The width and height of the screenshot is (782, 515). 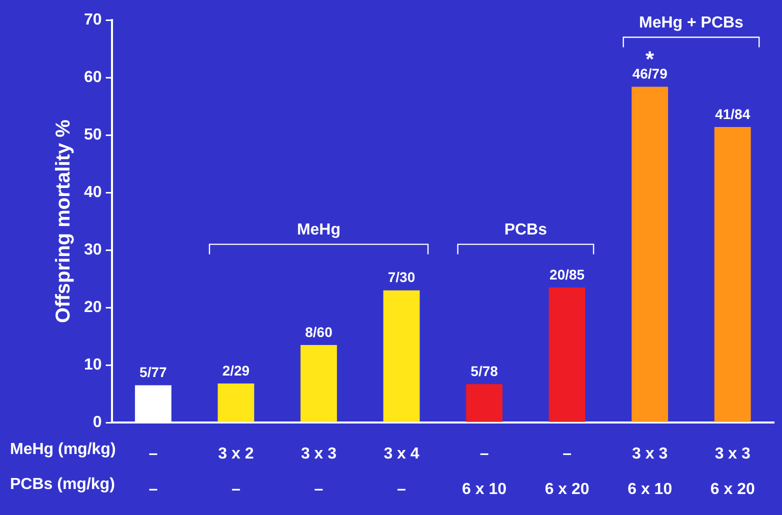 I want to click on annotation: PCBs, so click(x=526, y=230).